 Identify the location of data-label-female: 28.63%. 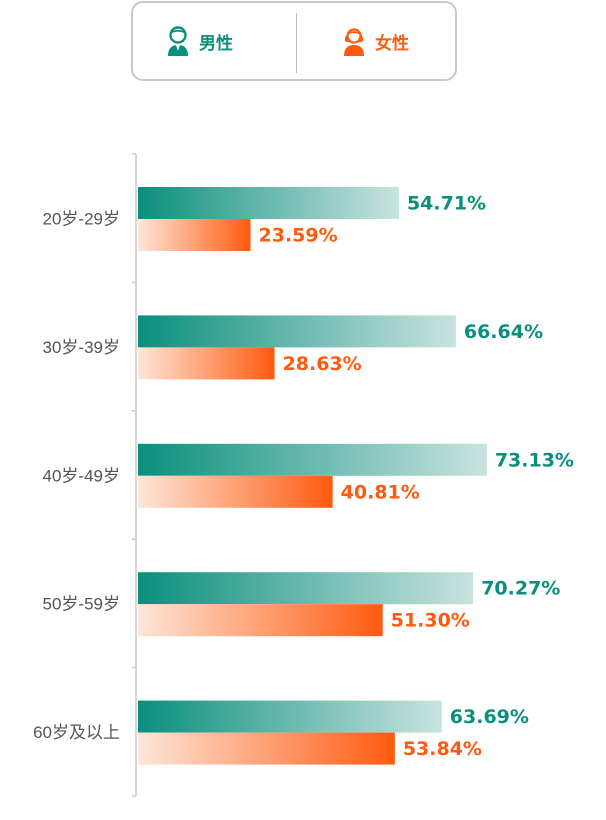
(322, 364).